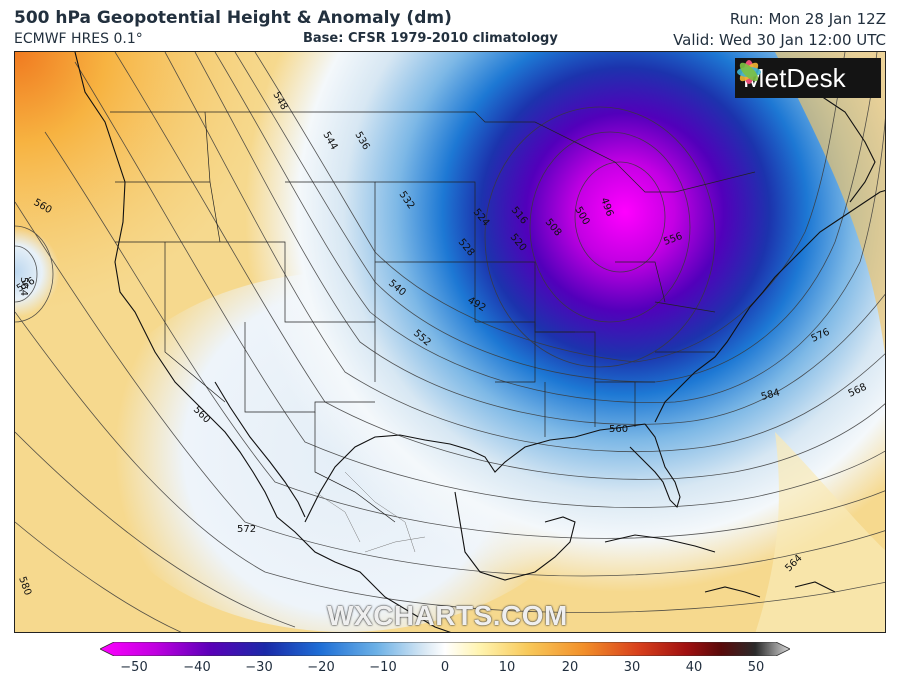 This screenshot has width=900, height=689. I want to click on warm-anomaly-northeast, so click(830, 203).